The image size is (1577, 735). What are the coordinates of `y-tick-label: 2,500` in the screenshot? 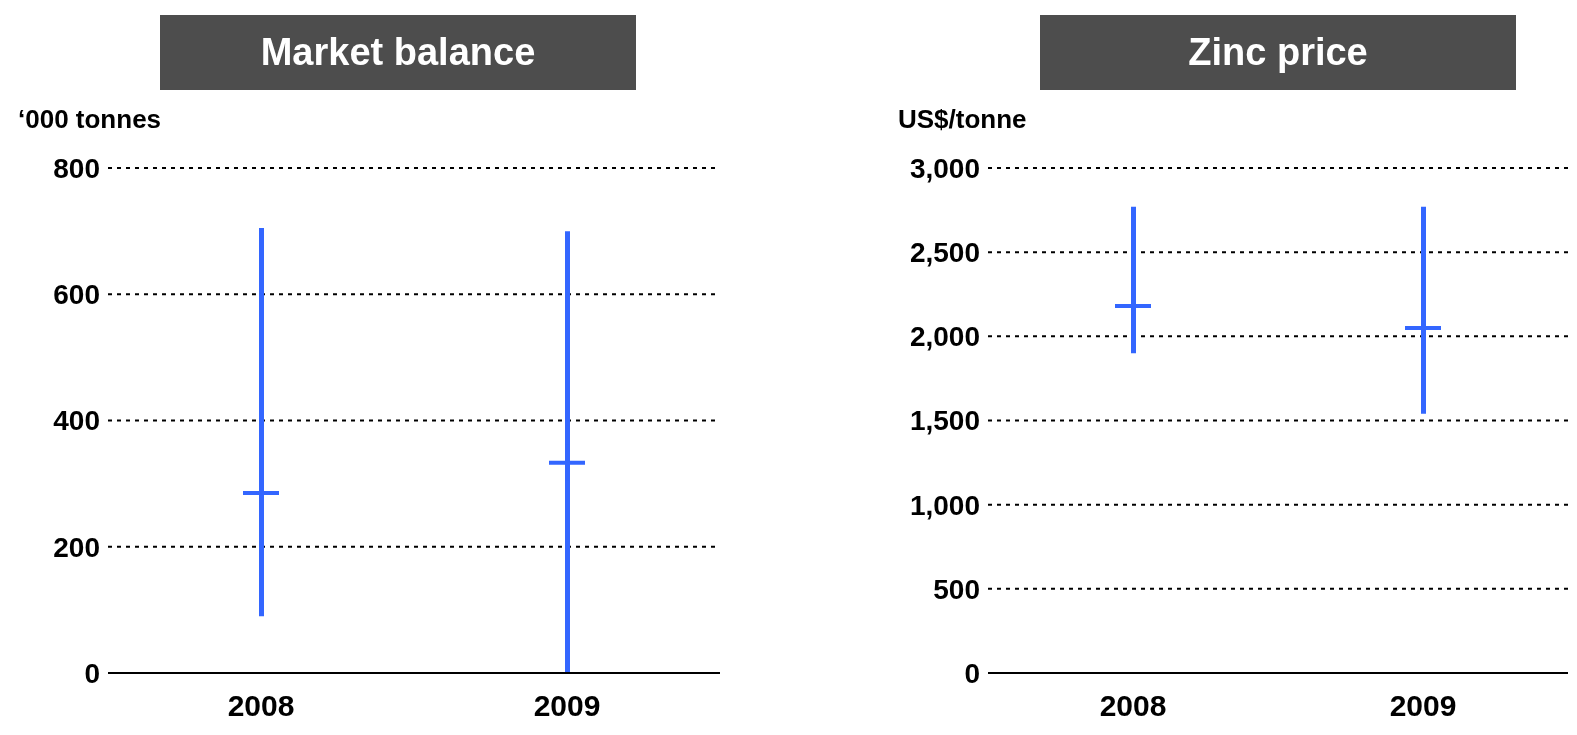 It's located at (944, 253).